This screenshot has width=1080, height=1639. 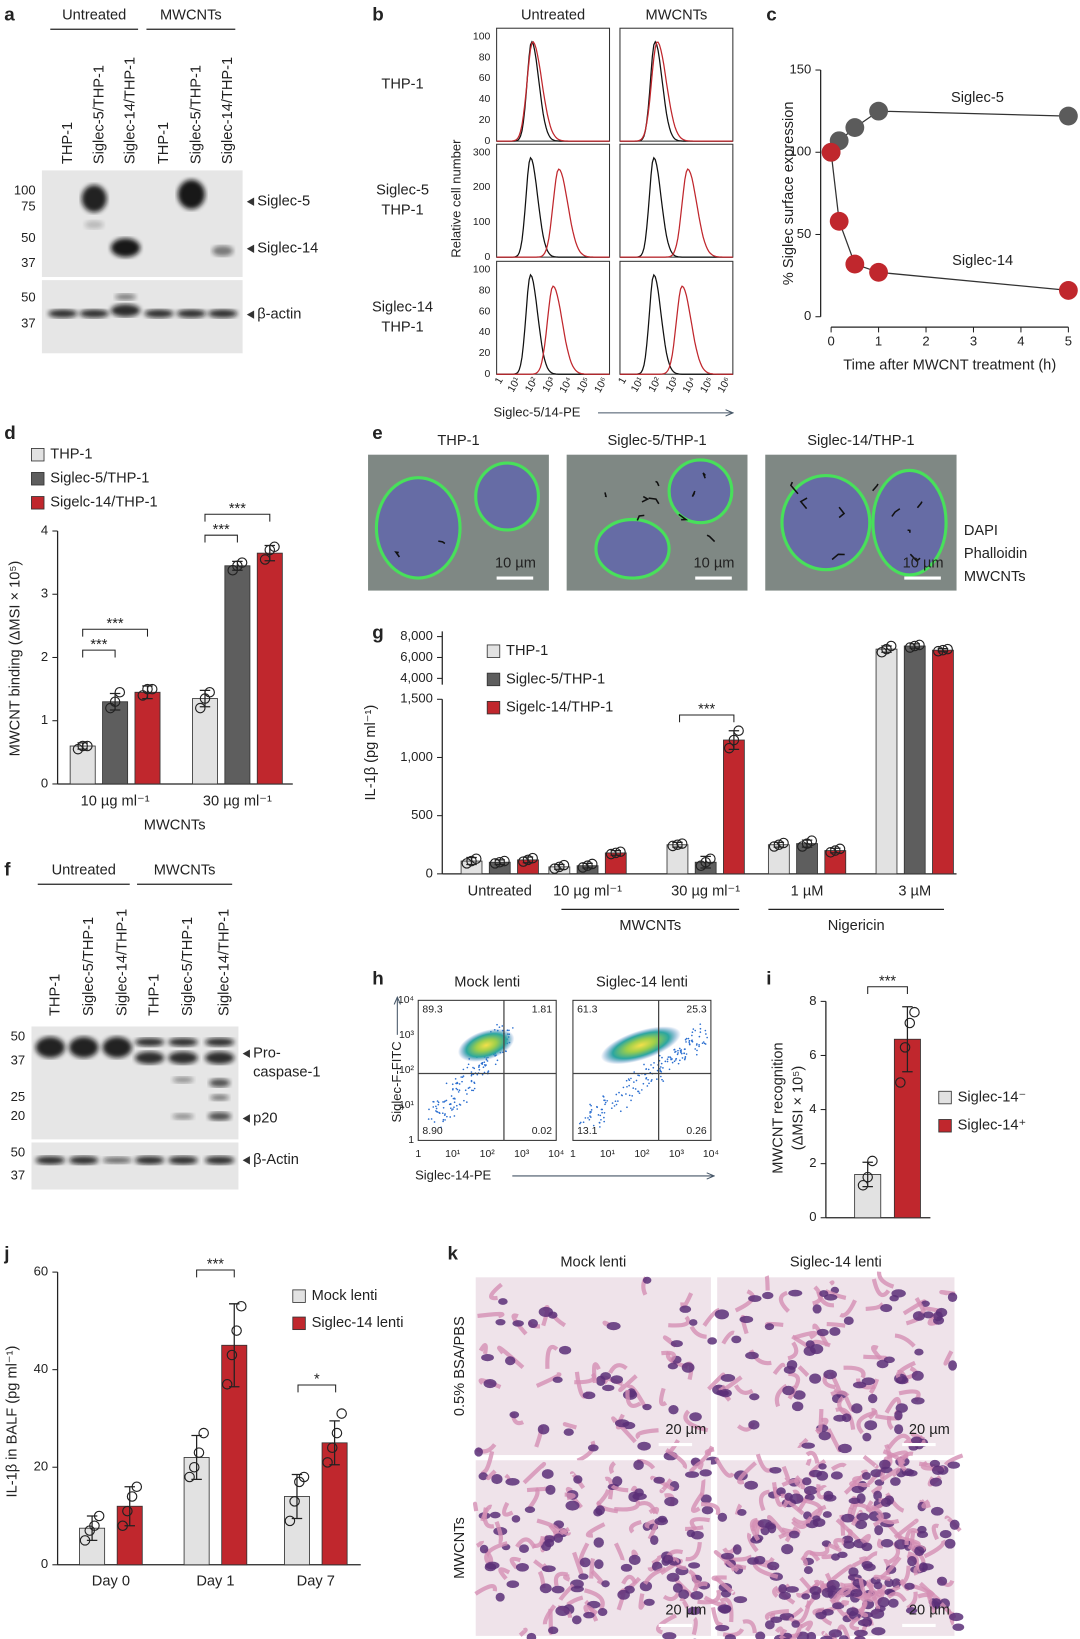 I want to click on x-axis-label: Siglec-5/14-PE, so click(x=536, y=411).